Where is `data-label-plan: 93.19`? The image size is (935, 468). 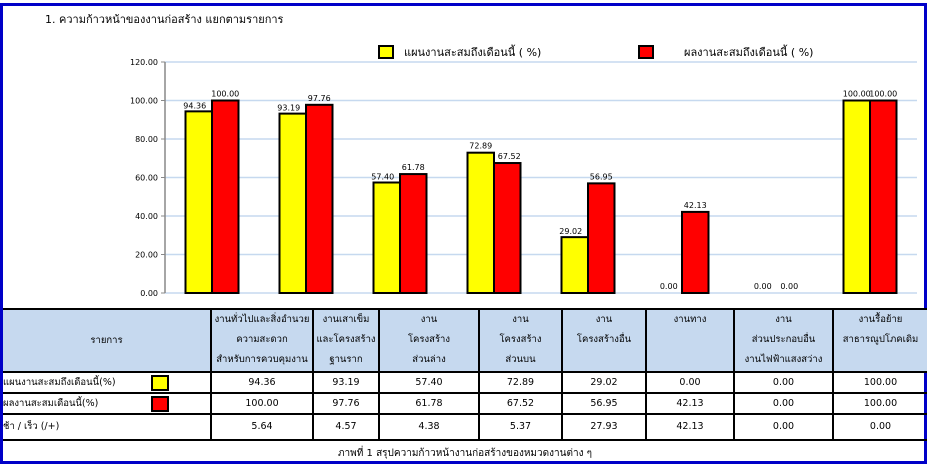
data-label-plan: 93.19 is located at coordinates (288, 108).